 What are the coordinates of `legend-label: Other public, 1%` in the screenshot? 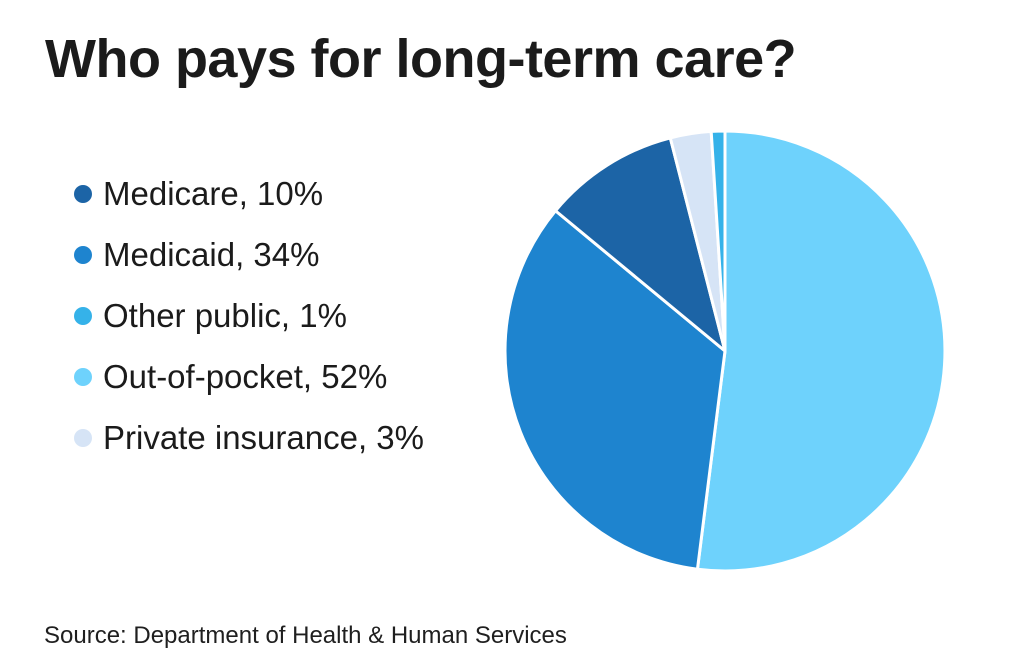 It's located at (225, 315).